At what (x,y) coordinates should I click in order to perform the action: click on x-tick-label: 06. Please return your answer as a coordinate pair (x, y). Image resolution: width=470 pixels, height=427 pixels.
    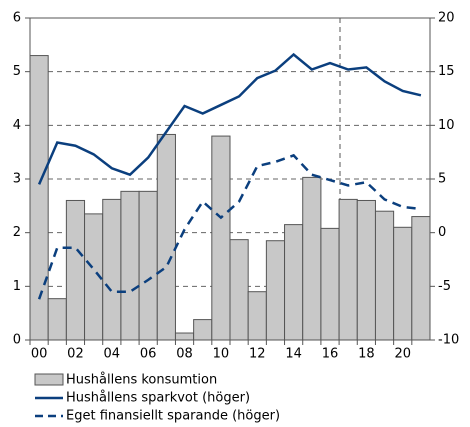
    Looking at the image, I should click on (148, 354).